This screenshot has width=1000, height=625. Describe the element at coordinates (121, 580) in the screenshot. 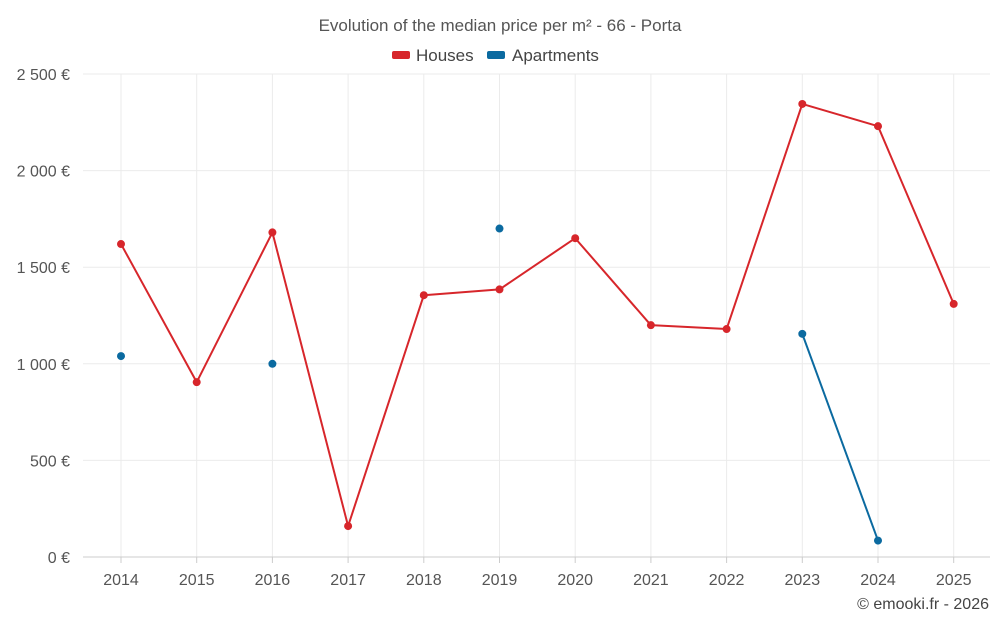

I see `x-tick-label: 2014` at that location.